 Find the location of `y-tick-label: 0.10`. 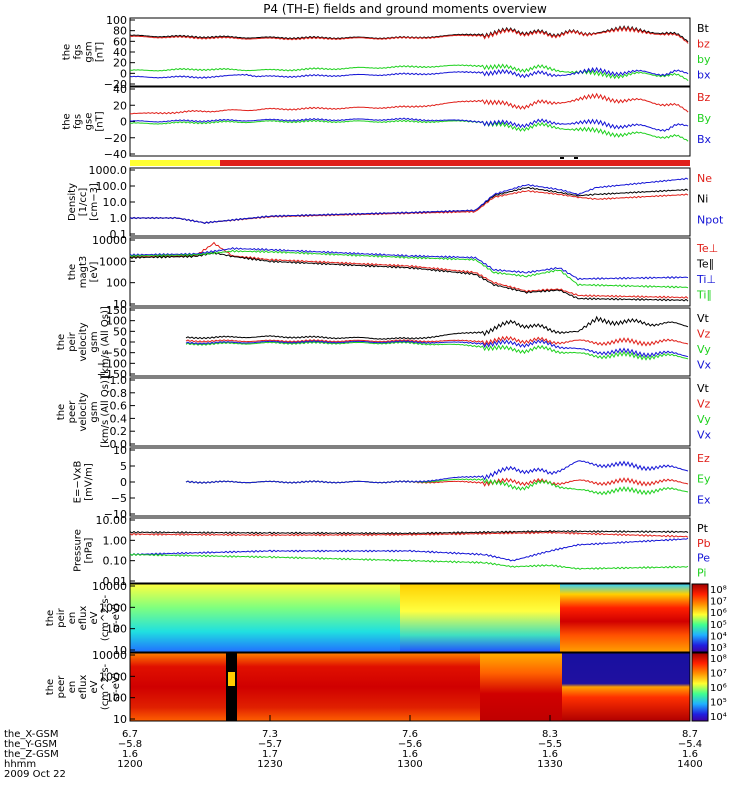

y-tick-label: 0.10 is located at coordinates (115, 561).